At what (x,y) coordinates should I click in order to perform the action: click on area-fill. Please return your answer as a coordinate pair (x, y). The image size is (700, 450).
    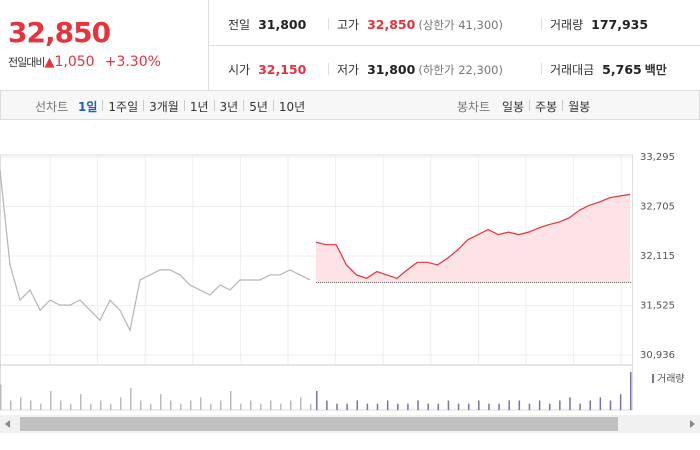
    Looking at the image, I should click on (473, 238).